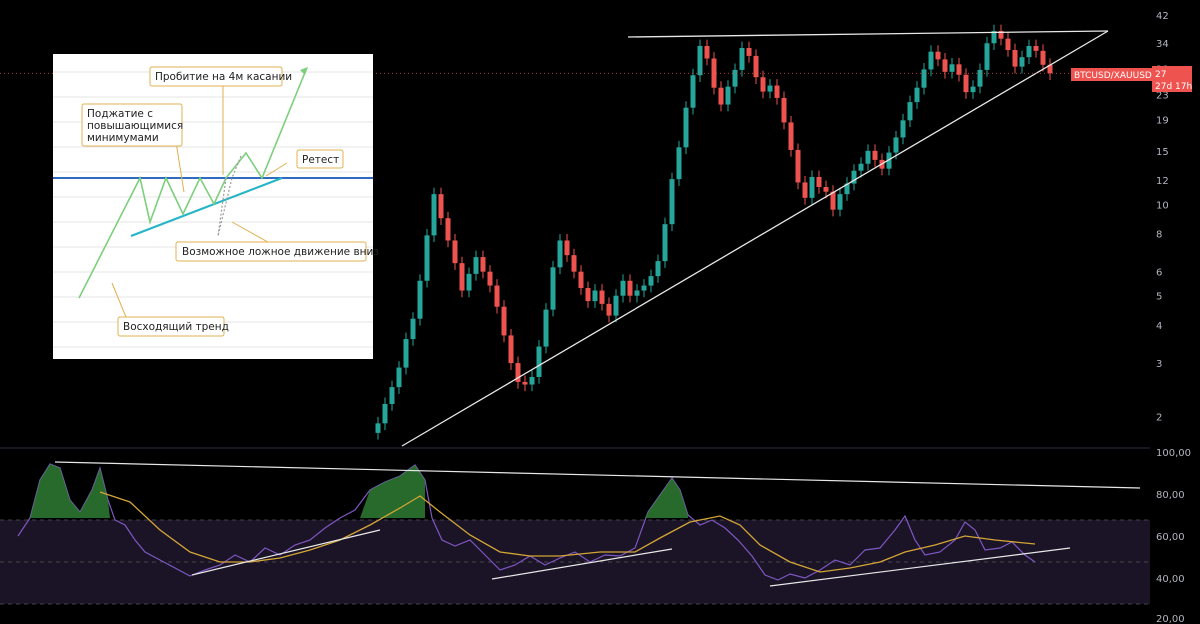  What do you see at coordinates (666, 498) in the screenshot?
I see `rsi-overbought-fill` at bounding box center [666, 498].